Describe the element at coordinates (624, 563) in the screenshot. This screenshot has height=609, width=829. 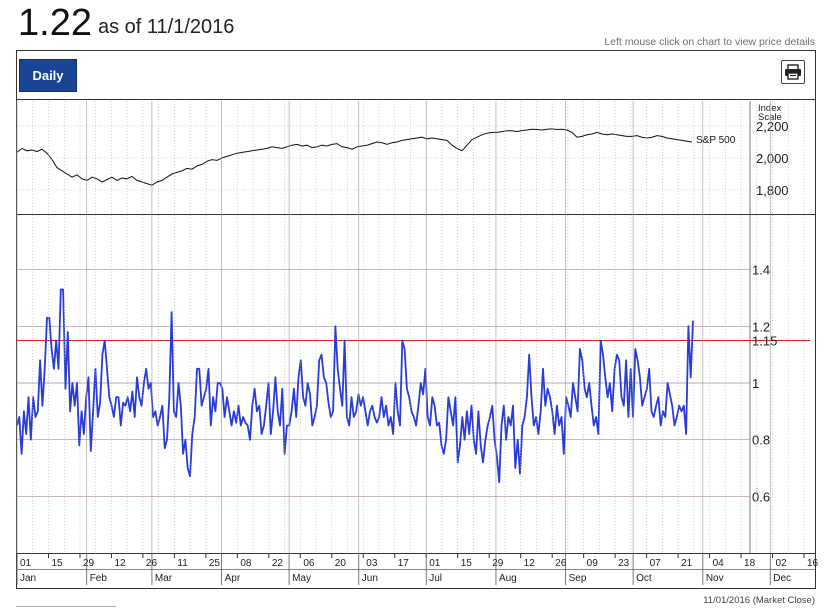
I see `x-tick-label: 23` at that location.